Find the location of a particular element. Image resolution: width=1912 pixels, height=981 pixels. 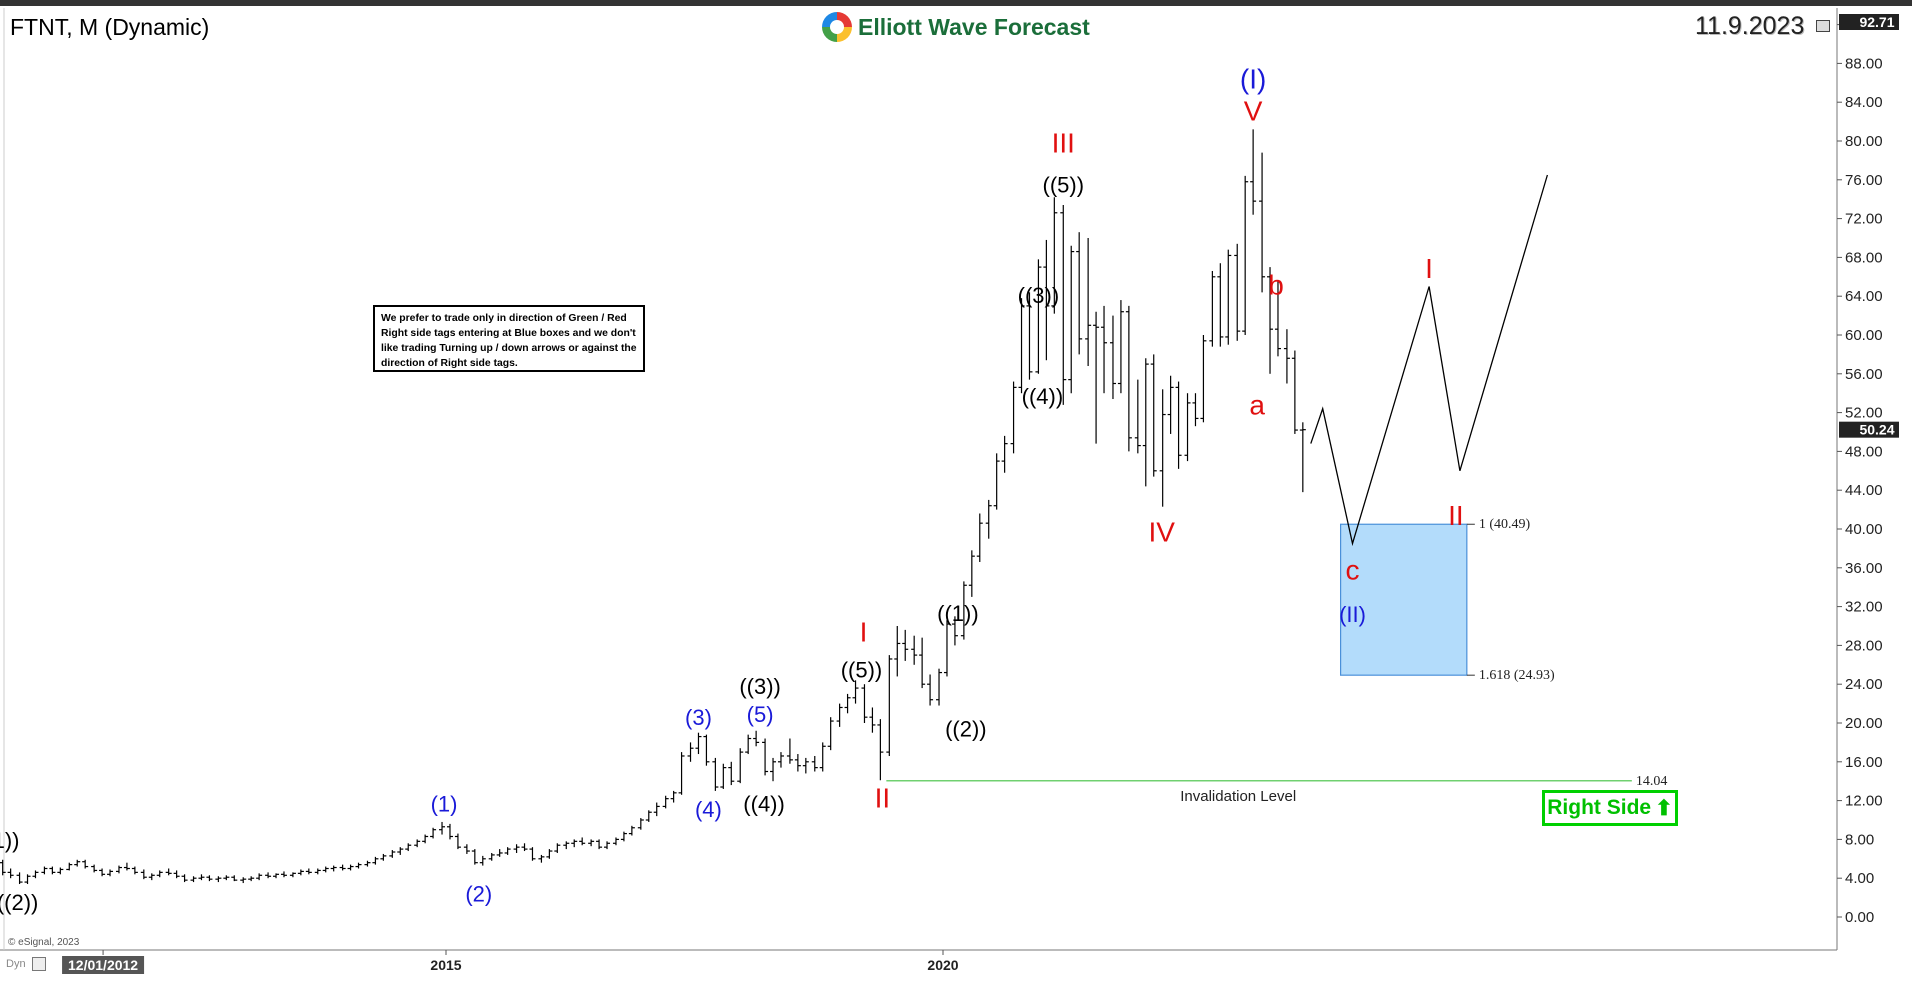

dyn-label: Dyn is located at coordinates (16, 964).